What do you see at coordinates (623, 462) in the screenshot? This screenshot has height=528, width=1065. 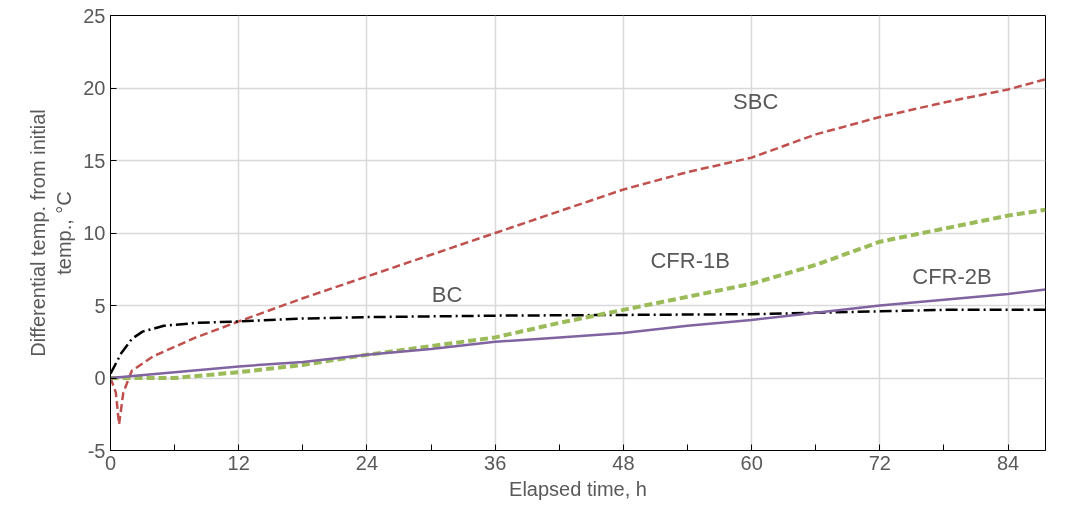 I see `x-tick-label: 48` at bounding box center [623, 462].